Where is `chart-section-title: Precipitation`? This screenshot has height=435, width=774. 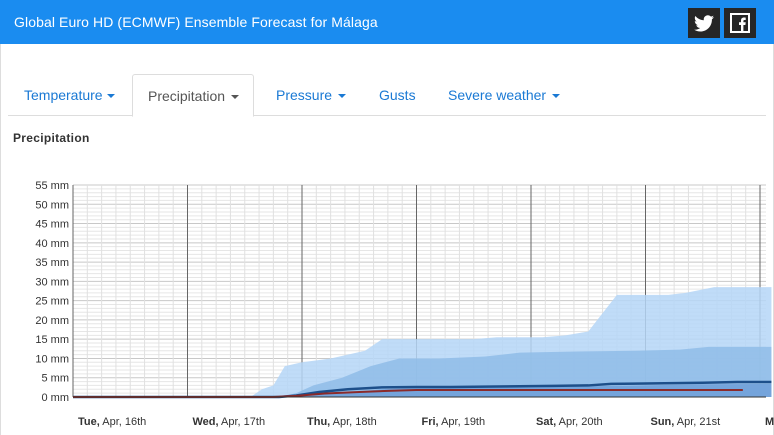
chart-section-title: Precipitation is located at coordinates (51, 138).